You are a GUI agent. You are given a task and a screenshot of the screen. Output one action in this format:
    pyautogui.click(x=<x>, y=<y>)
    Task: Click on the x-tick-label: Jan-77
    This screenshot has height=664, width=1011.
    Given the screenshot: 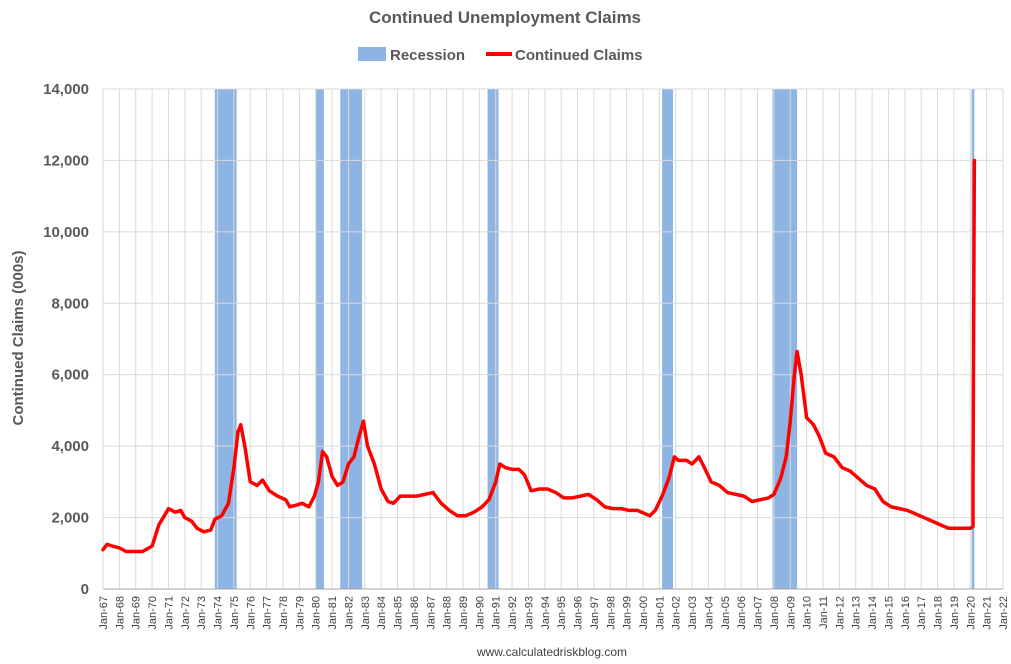 What is the action you would take?
    pyautogui.click(x=268, y=613)
    